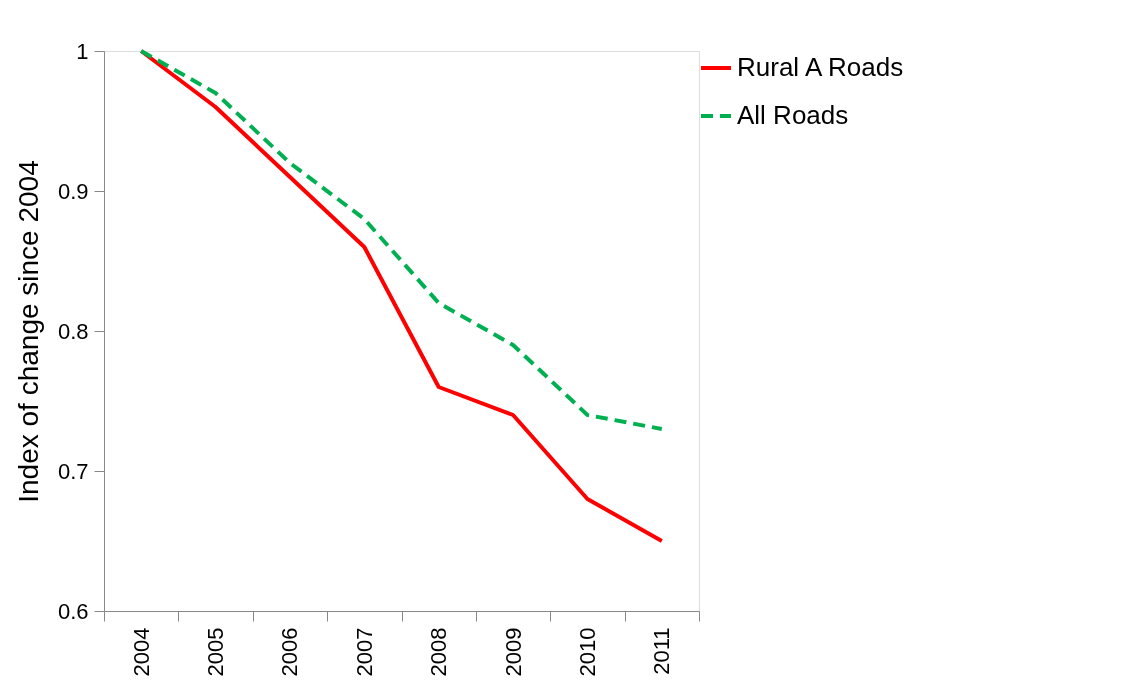 The height and width of the screenshot is (699, 1132). Describe the element at coordinates (364, 652) in the screenshot. I see `x-tick-label: 2007` at that location.